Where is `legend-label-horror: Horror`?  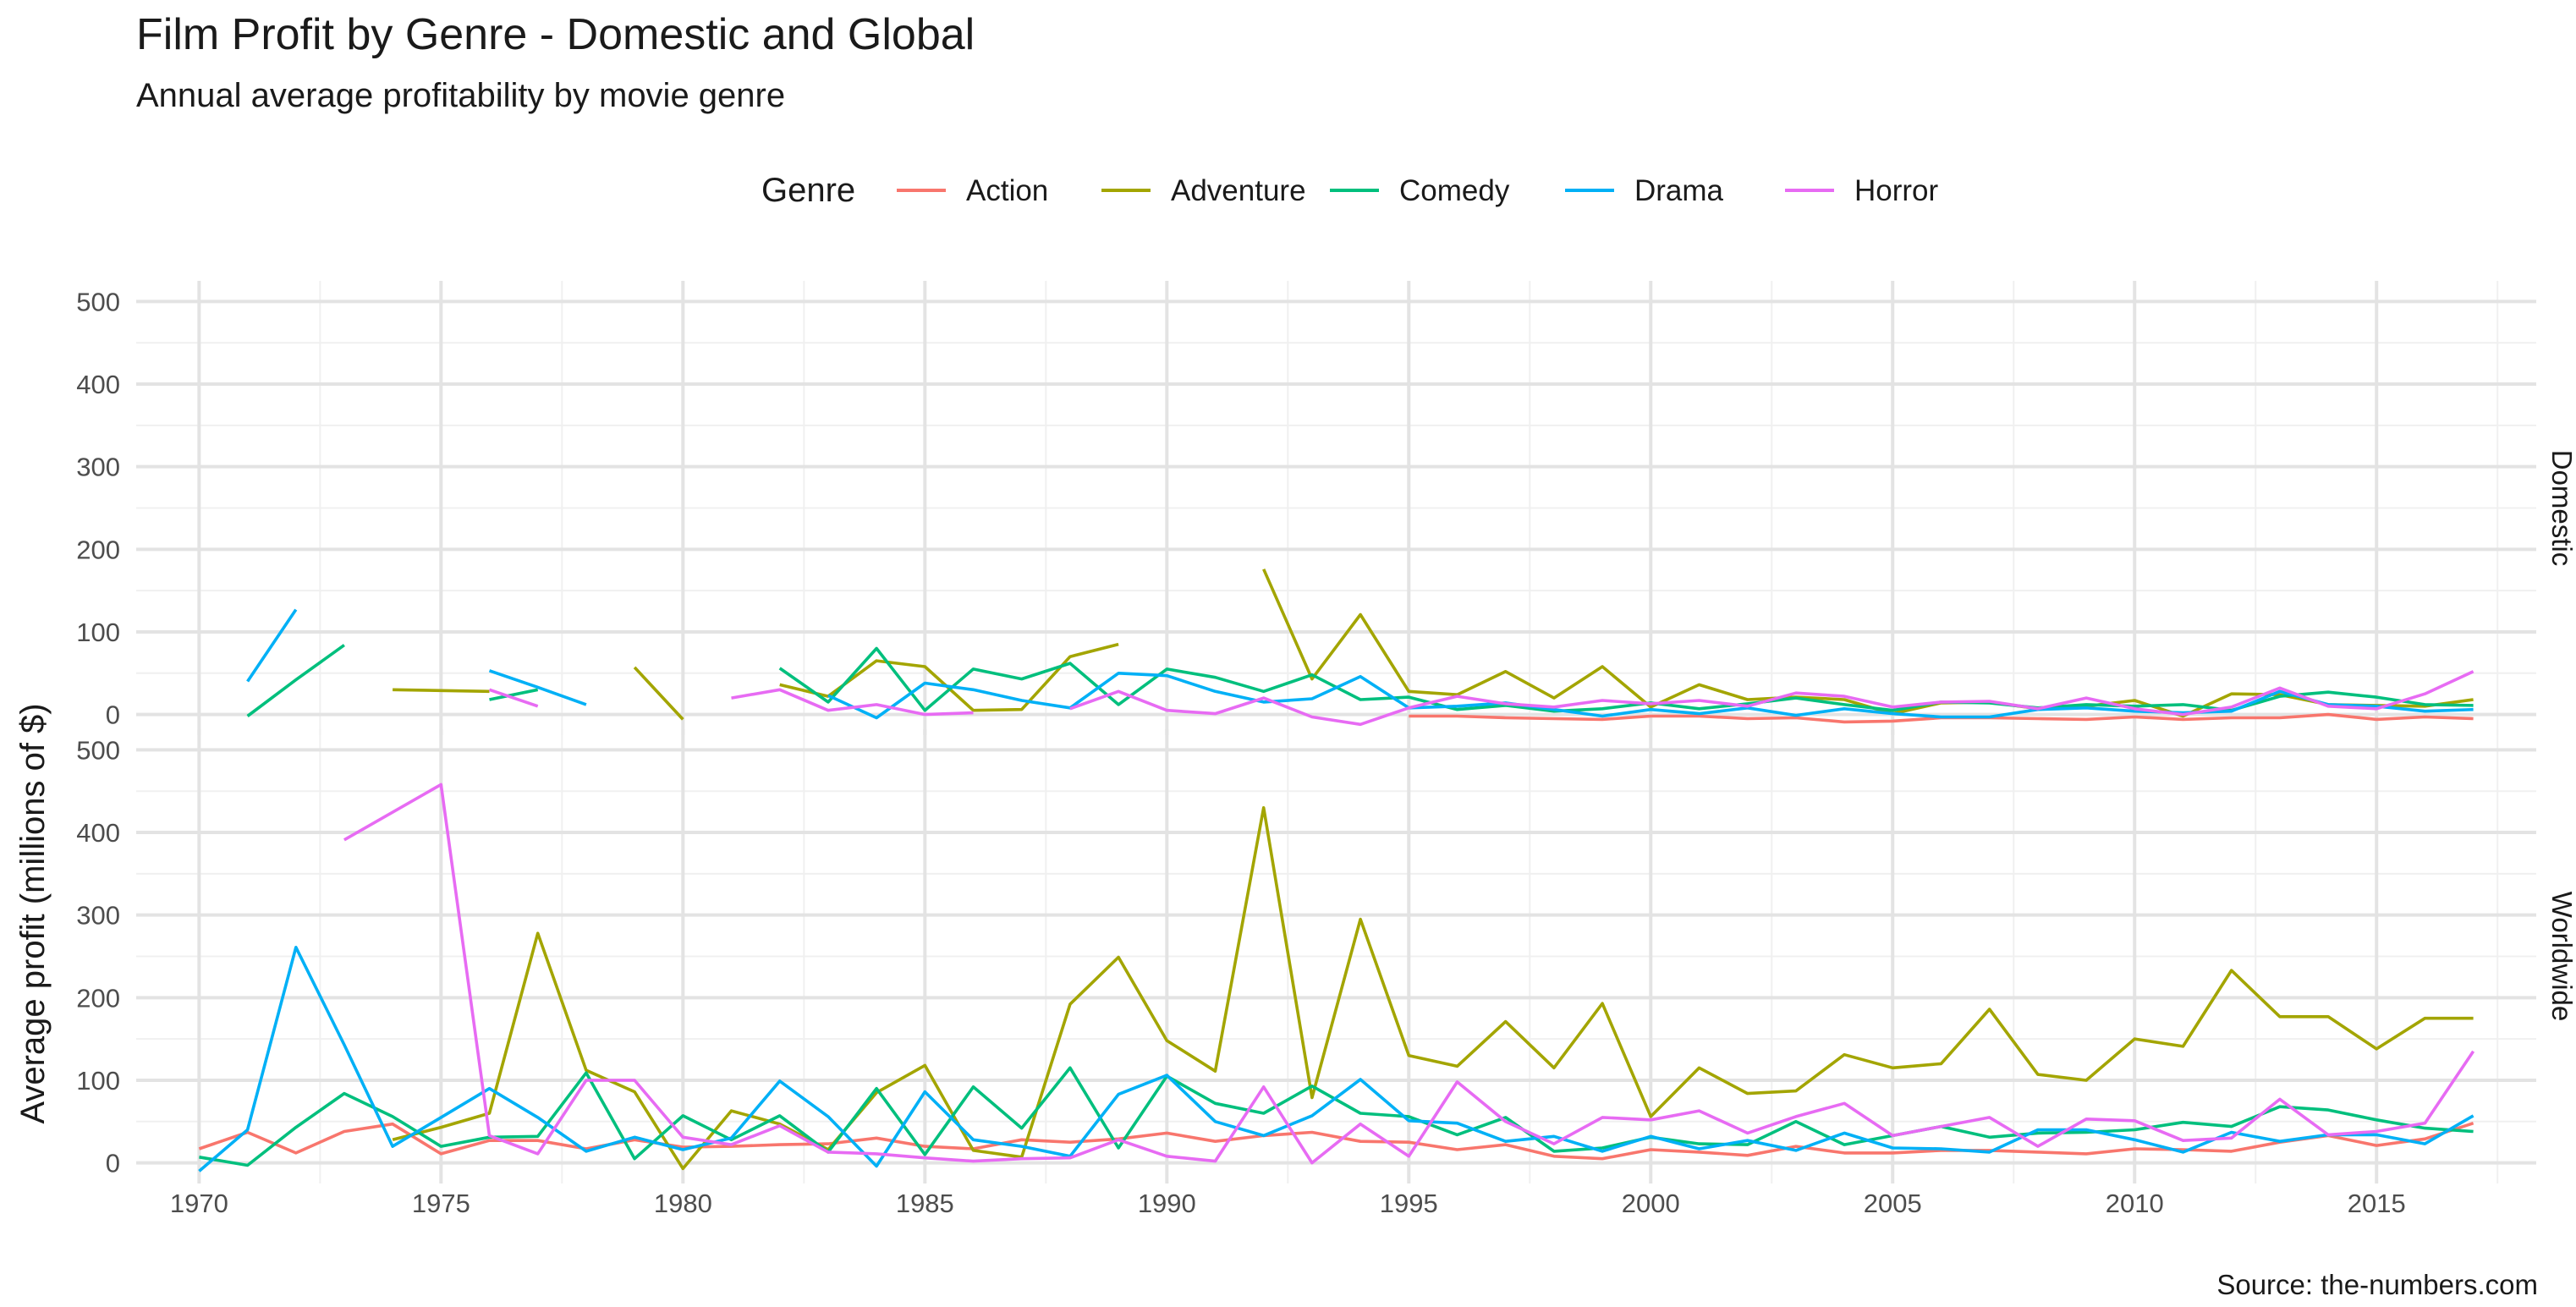
legend-label-horror: Horror is located at coordinates (1897, 190).